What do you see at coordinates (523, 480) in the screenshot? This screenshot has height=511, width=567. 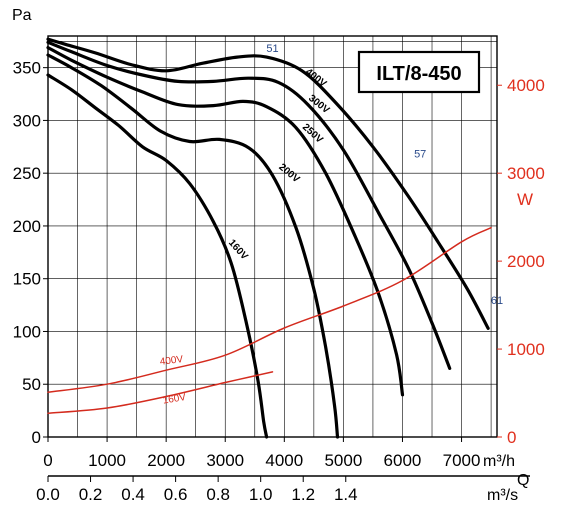 I see `x-axis-name: Q` at bounding box center [523, 480].